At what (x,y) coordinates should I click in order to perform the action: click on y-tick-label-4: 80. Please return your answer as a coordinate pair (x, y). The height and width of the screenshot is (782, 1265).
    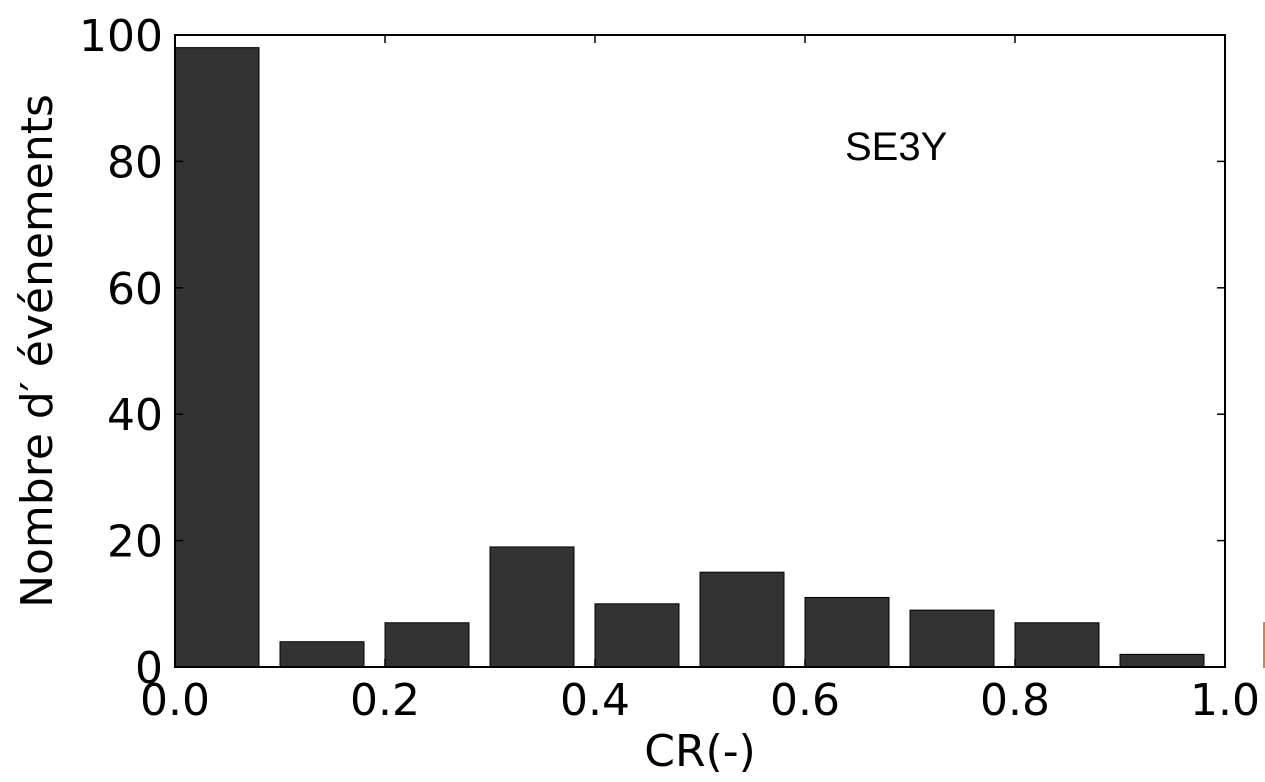
    Looking at the image, I should click on (135, 162).